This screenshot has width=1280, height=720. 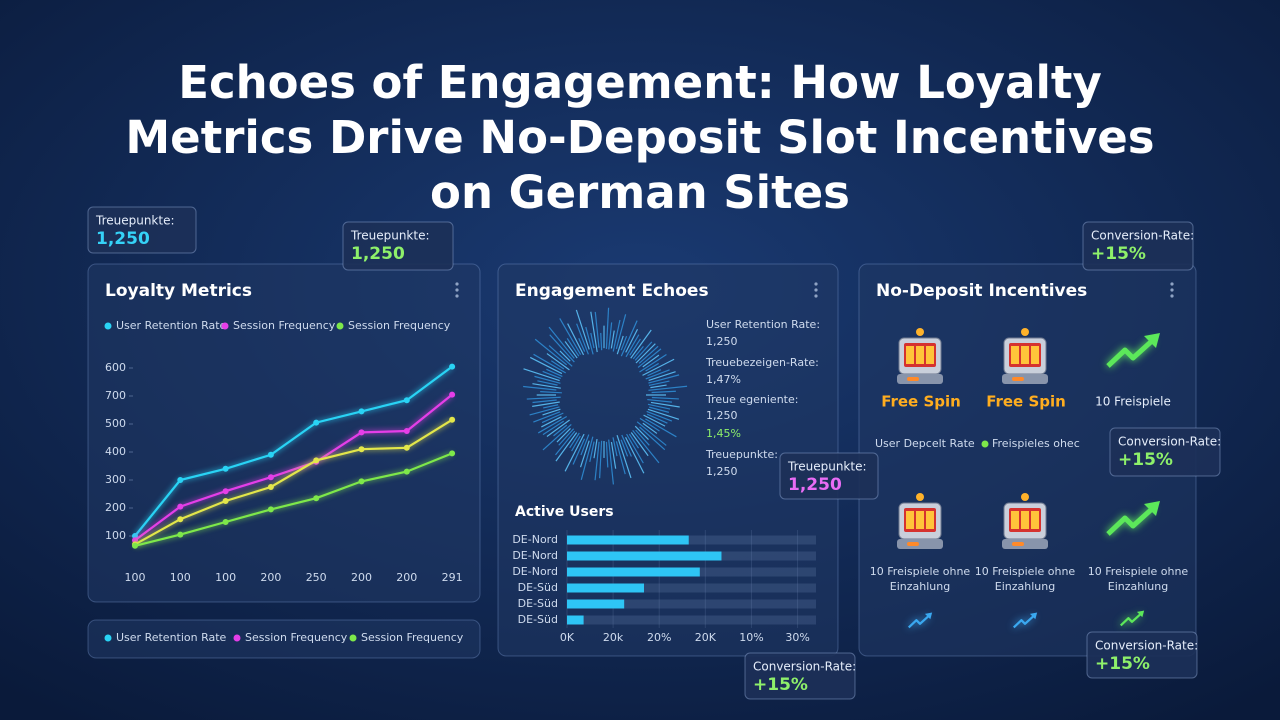 I want to click on metric-label: Treuepunkte:, so click(x=741, y=454).